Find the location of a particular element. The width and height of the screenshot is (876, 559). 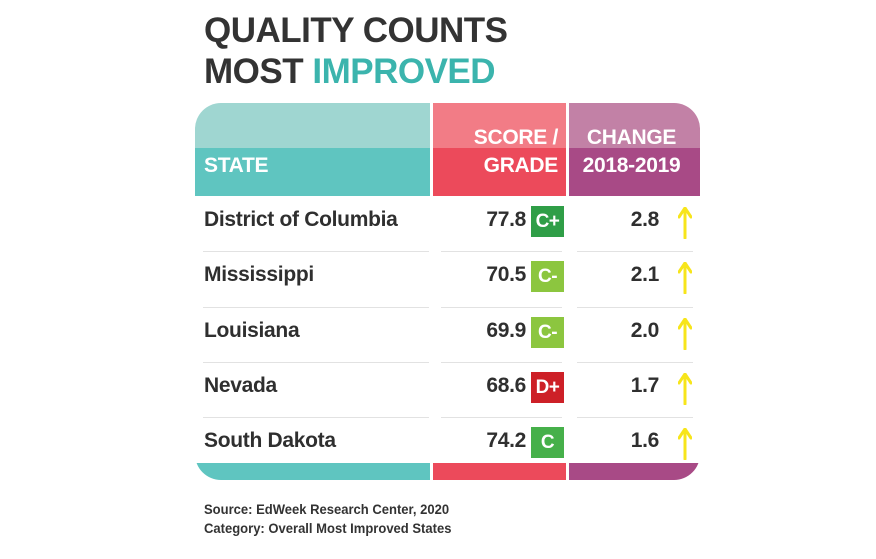

grade-badge: D+ is located at coordinates (547, 387).